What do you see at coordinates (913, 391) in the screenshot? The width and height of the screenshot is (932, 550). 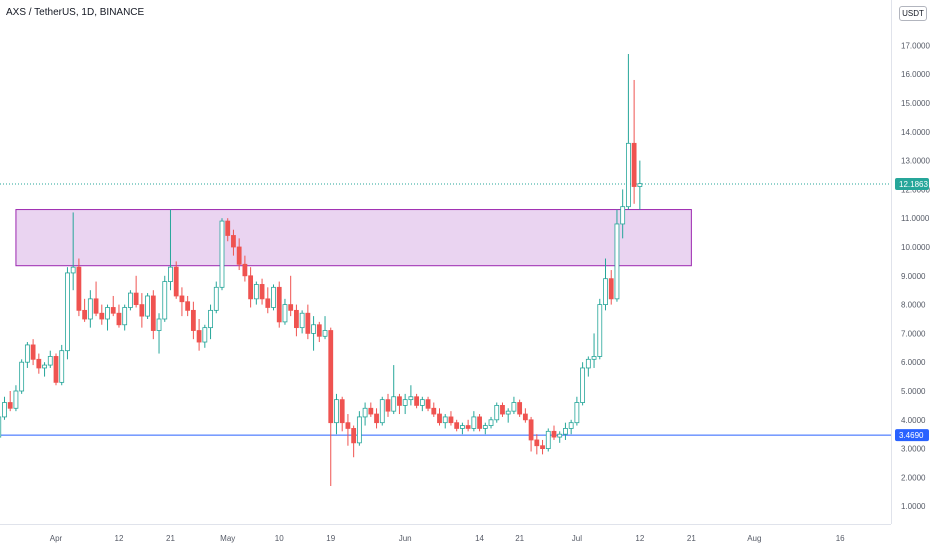 I see `price-tick-label: 5.0000` at bounding box center [913, 391].